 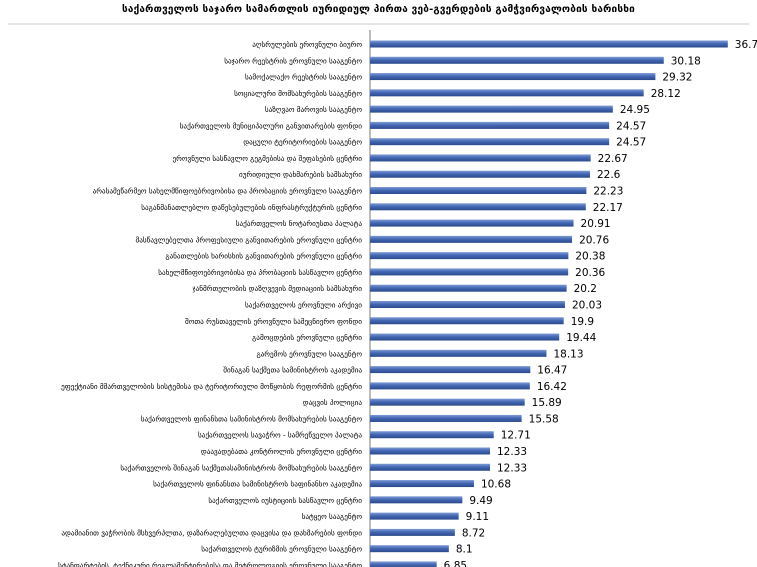 I want to click on data-label: 8.72, so click(x=473, y=533).